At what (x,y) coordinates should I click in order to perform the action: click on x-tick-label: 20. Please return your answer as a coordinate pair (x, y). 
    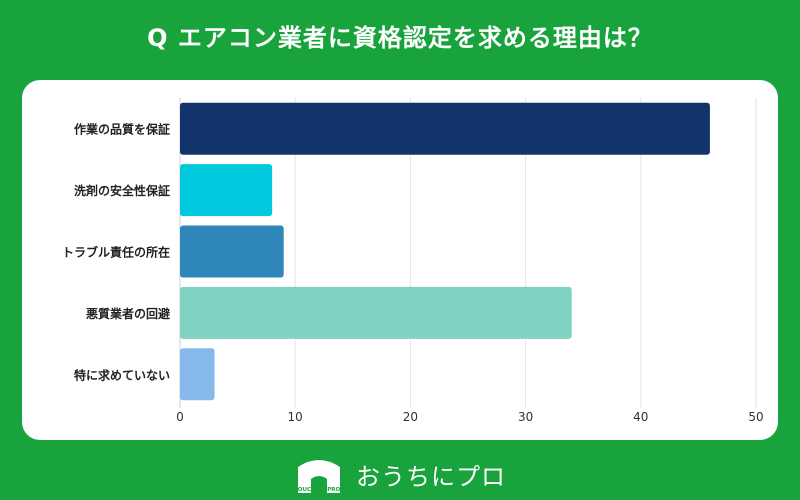
    Looking at the image, I should click on (410, 417).